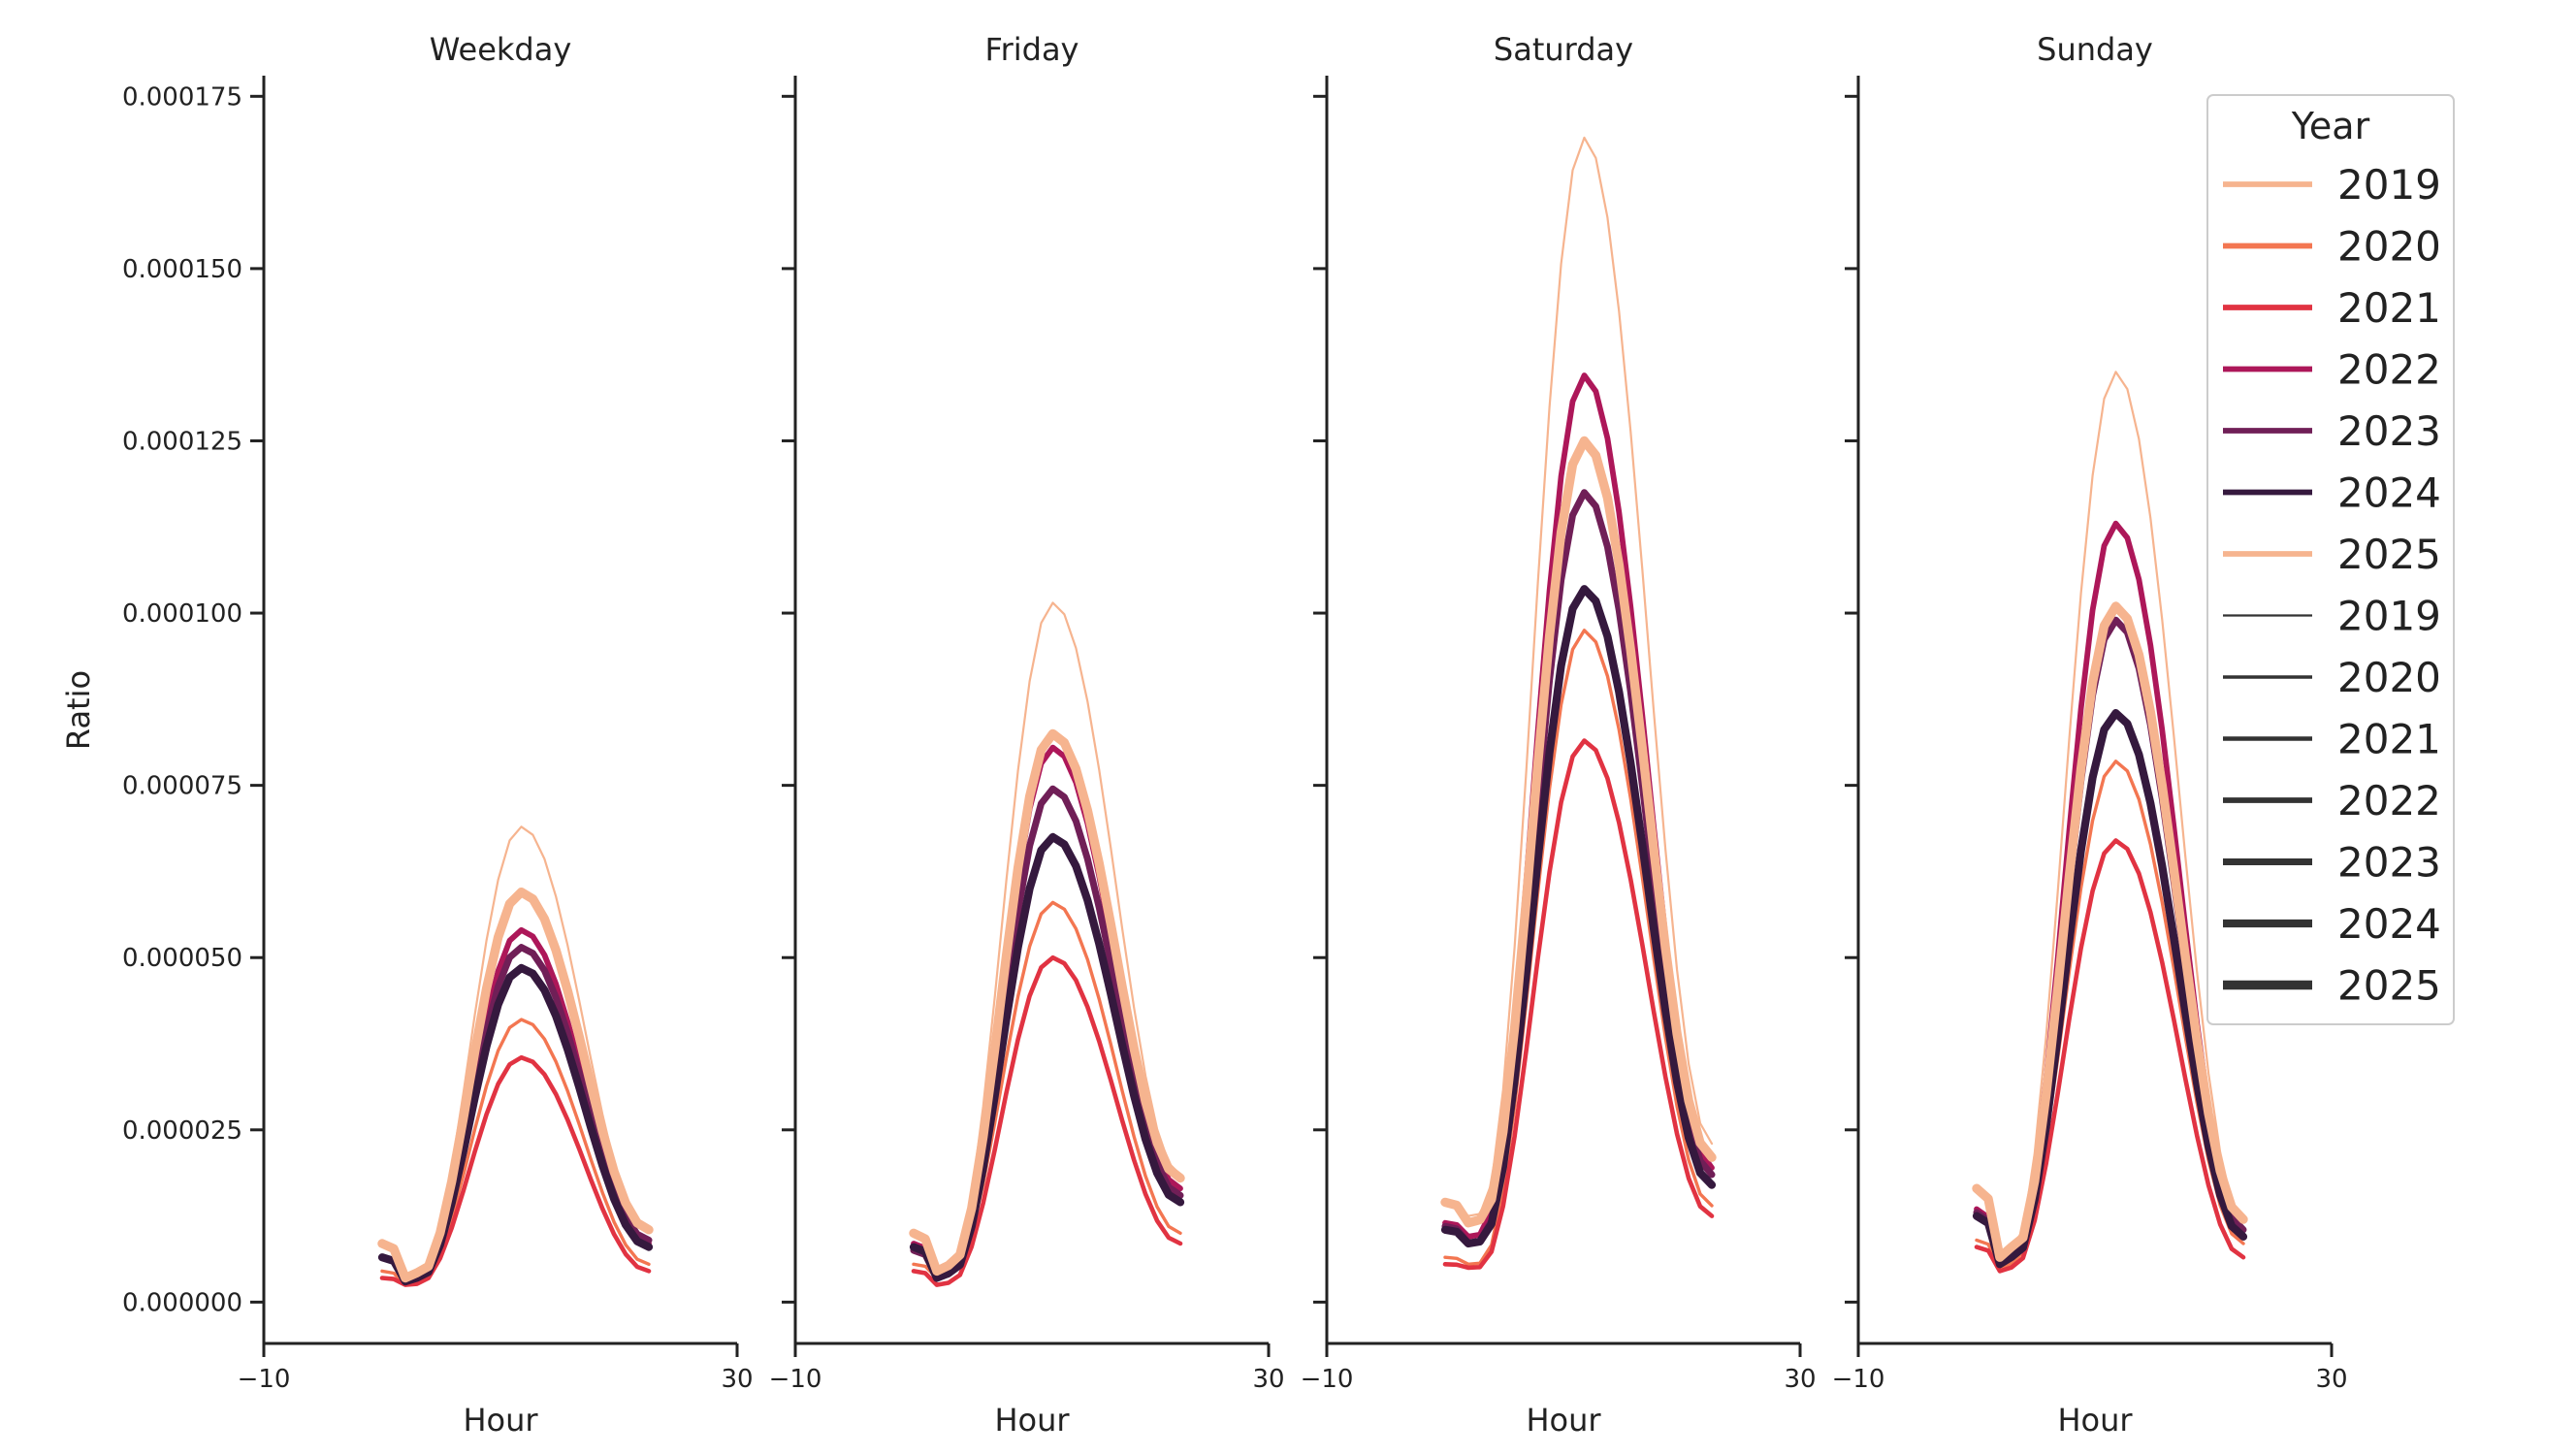  I want to click on y-tick-label: 0.000175, so click(182, 97).